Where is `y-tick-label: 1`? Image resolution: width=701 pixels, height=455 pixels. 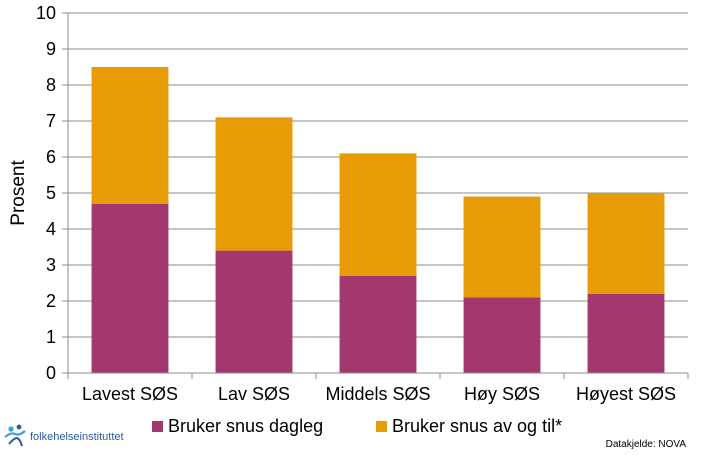
y-tick-label: 1 is located at coordinates (51, 337).